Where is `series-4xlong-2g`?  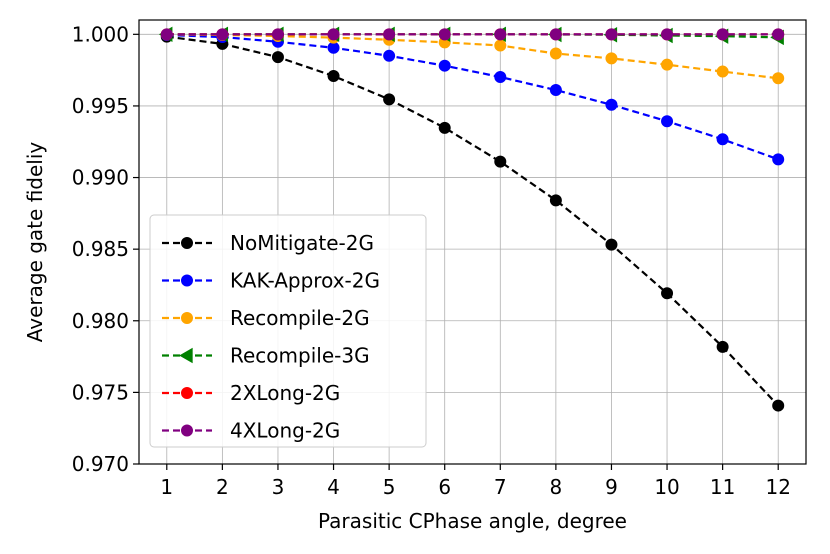
series-4xlong-2g is located at coordinates (472, 34).